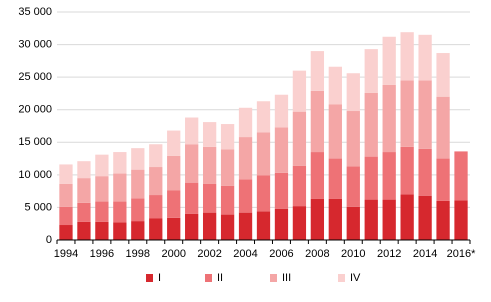 Image resolution: width=491 pixels, height=302 pixels. I want to click on y-tick-label: 20 000, so click(35, 110).